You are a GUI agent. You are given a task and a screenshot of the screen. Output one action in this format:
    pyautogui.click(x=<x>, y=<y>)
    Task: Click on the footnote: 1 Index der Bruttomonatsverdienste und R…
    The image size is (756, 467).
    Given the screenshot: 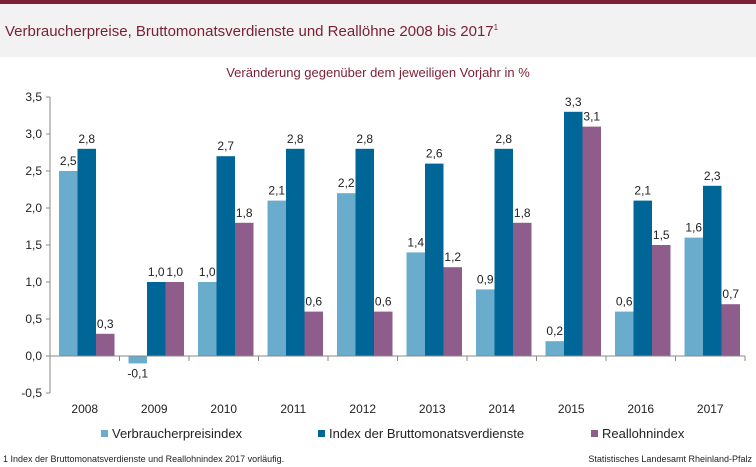 What is the action you would take?
    pyautogui.click(x=144, y=459)
    